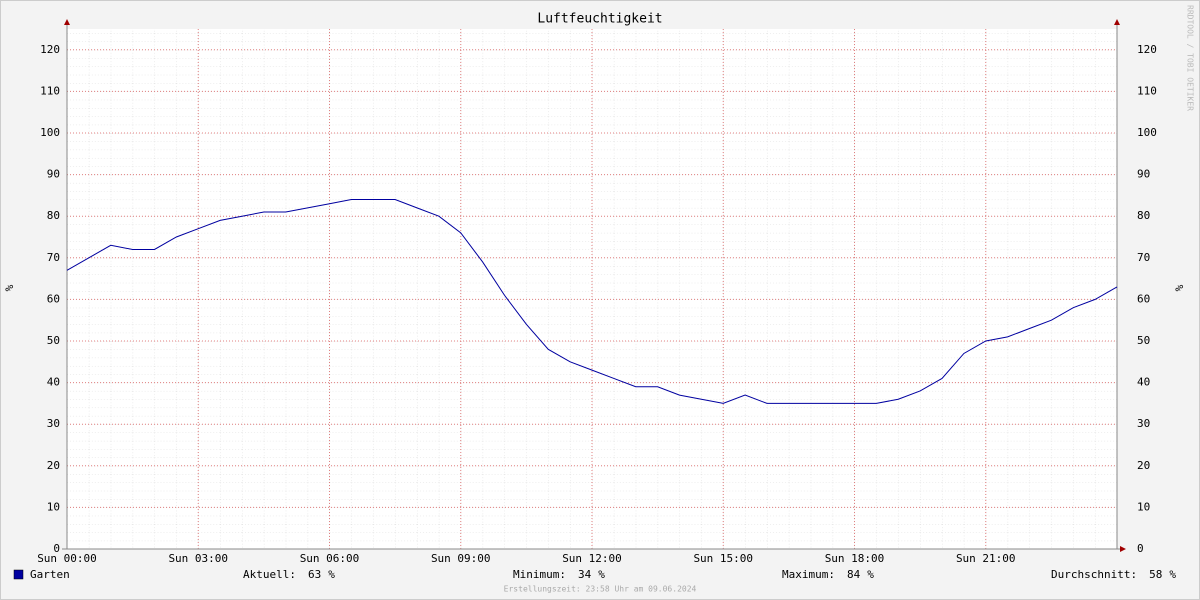 The image size is (1200, 600). I want to click on y-tick-label: 0, so click(56, 548).